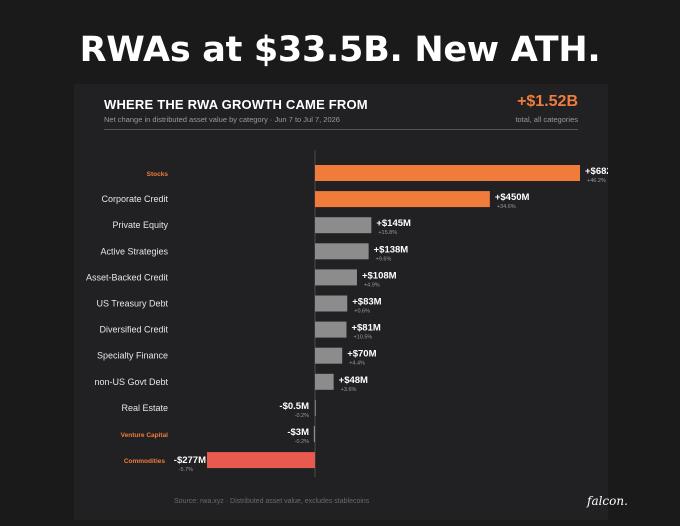 The image size is (680, 526). I want to click on category-label-non-us-govt-debt: non-US Govt Debt, so click(131, 382).